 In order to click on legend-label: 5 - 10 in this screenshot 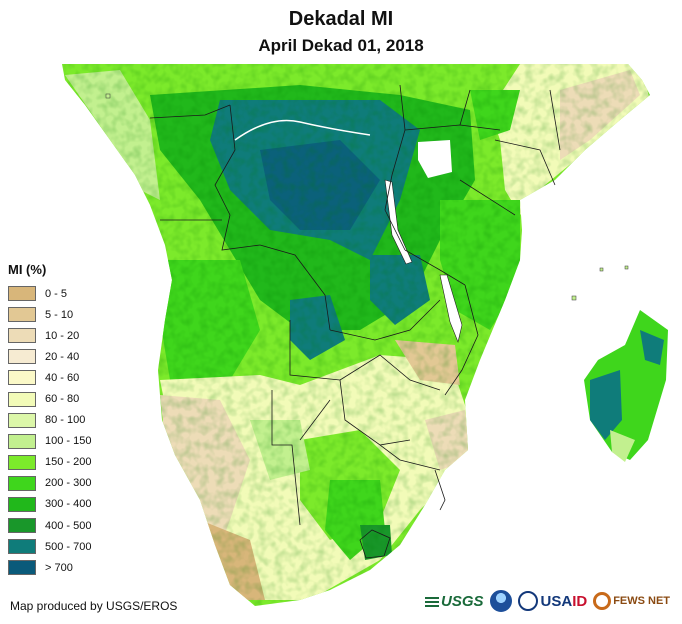, I will do `click(59, 314)`.